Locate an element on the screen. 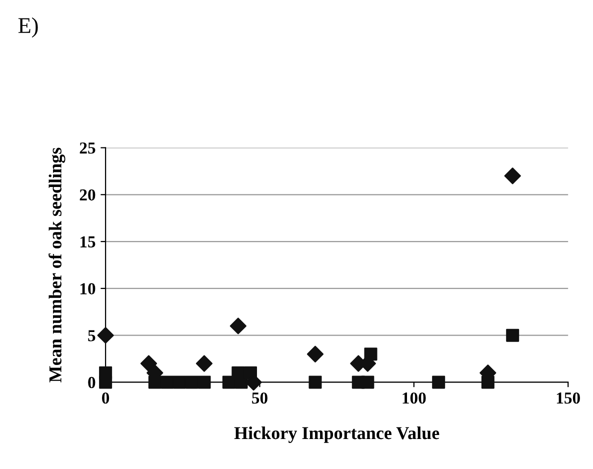 This screenshot has width=593, height=469. y-tick-label: 10 is located at coordinates (88, 288).